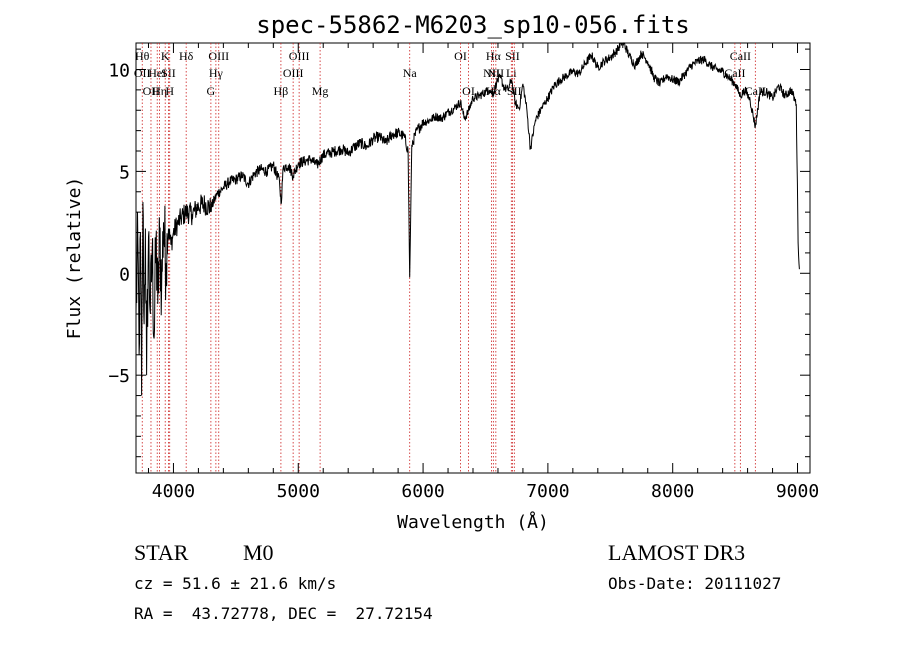 This screenshot has height=649, width=900. What do you see at coordinates (157, 73) in the screenshot?
I see `spectral-line-label: HeI` at bounding box center [157, 73].